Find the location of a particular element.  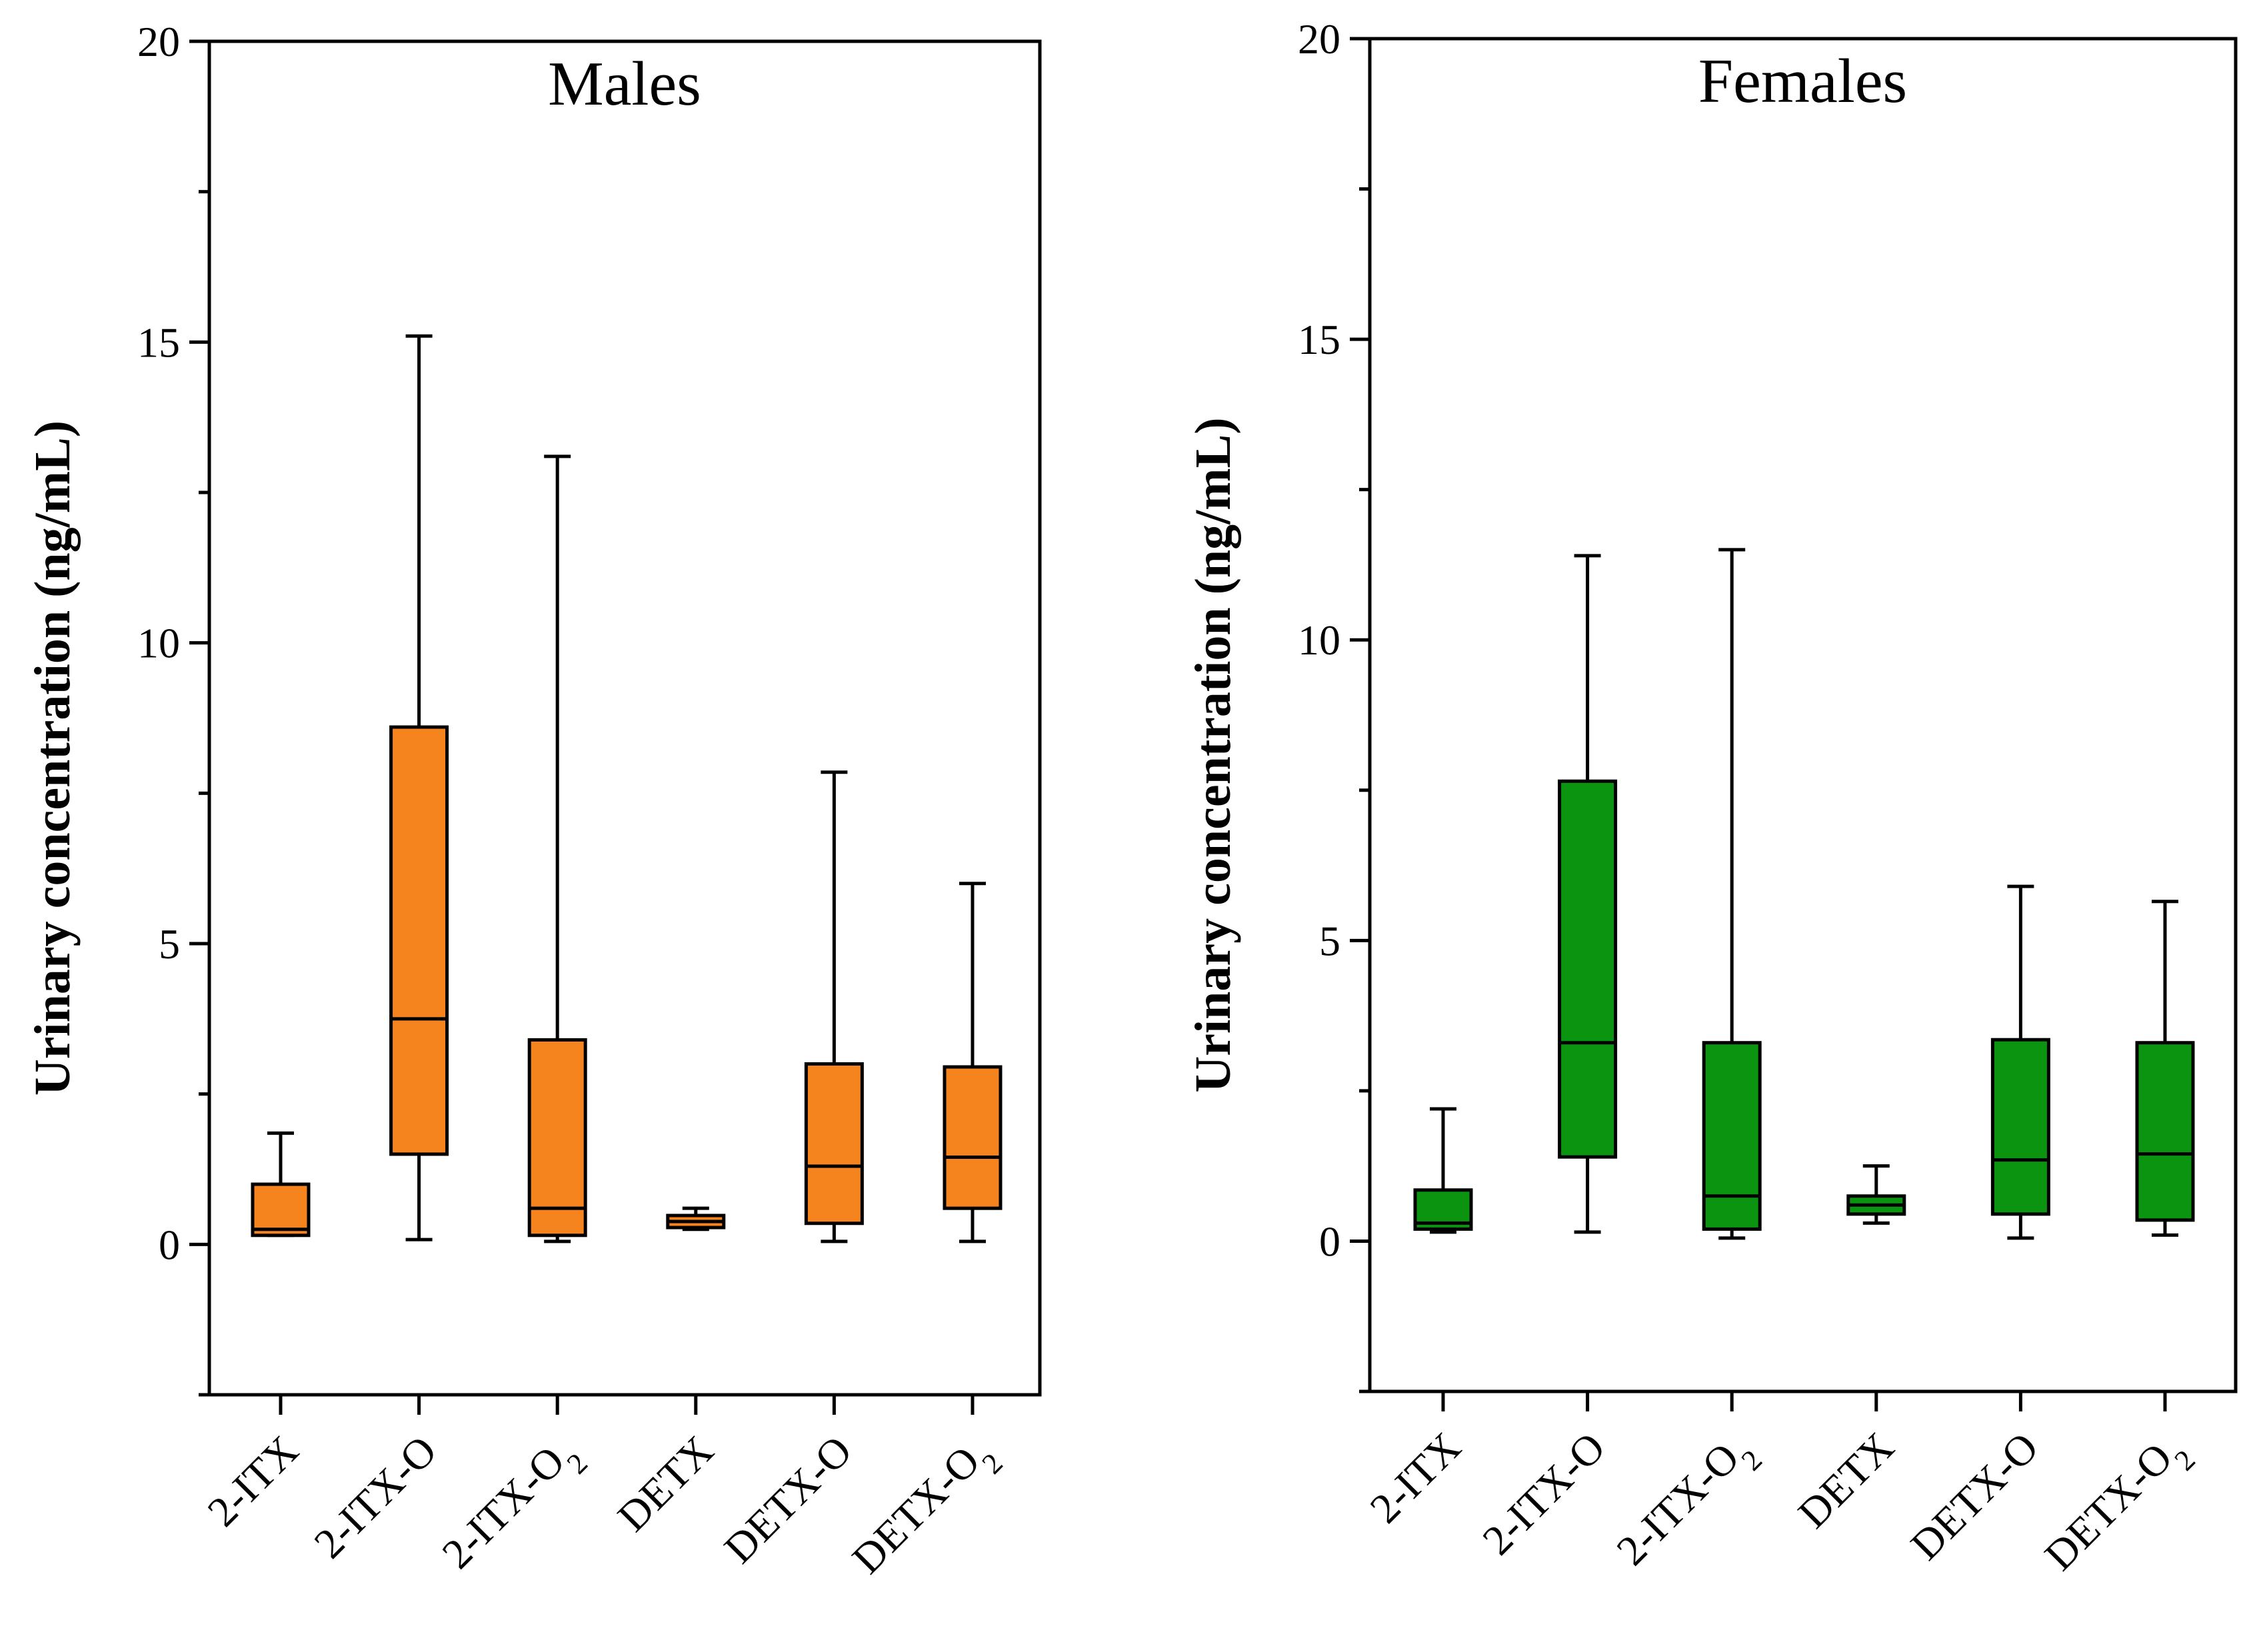

males-ytick-label: 20 is located at coordinates (158, 41).